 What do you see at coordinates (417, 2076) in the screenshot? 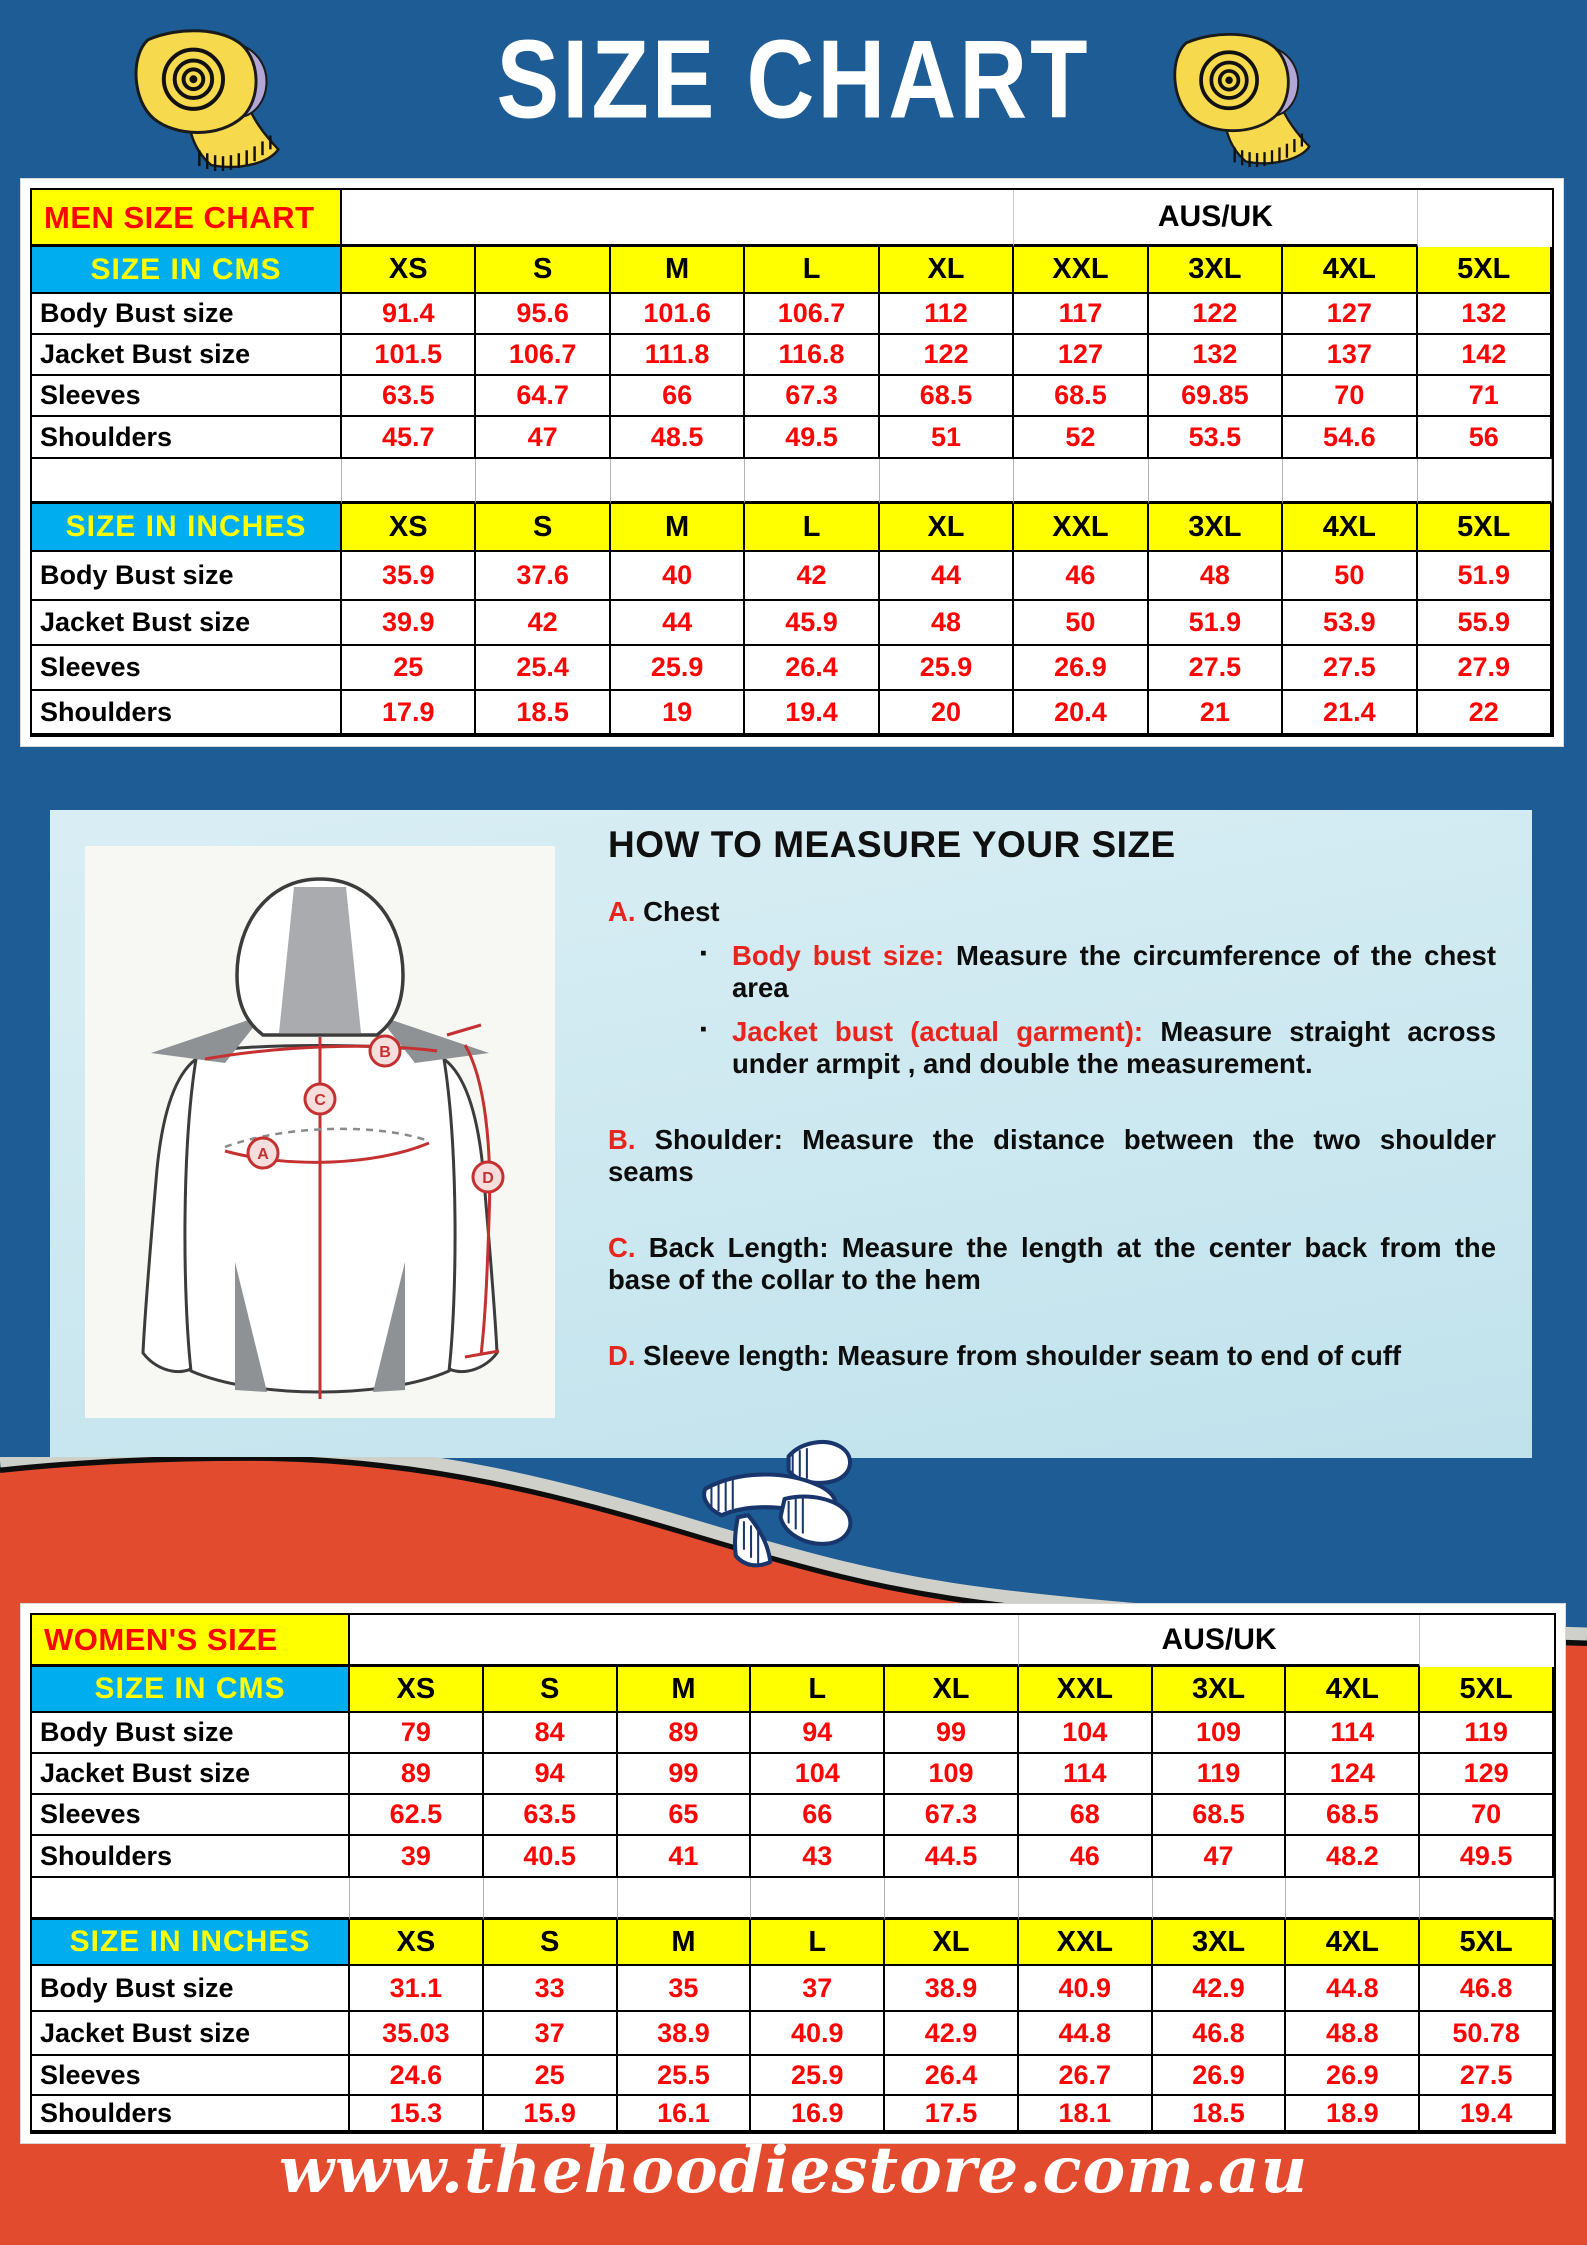
I see `size-value: 24.6` at bounding box center [417, 2076].